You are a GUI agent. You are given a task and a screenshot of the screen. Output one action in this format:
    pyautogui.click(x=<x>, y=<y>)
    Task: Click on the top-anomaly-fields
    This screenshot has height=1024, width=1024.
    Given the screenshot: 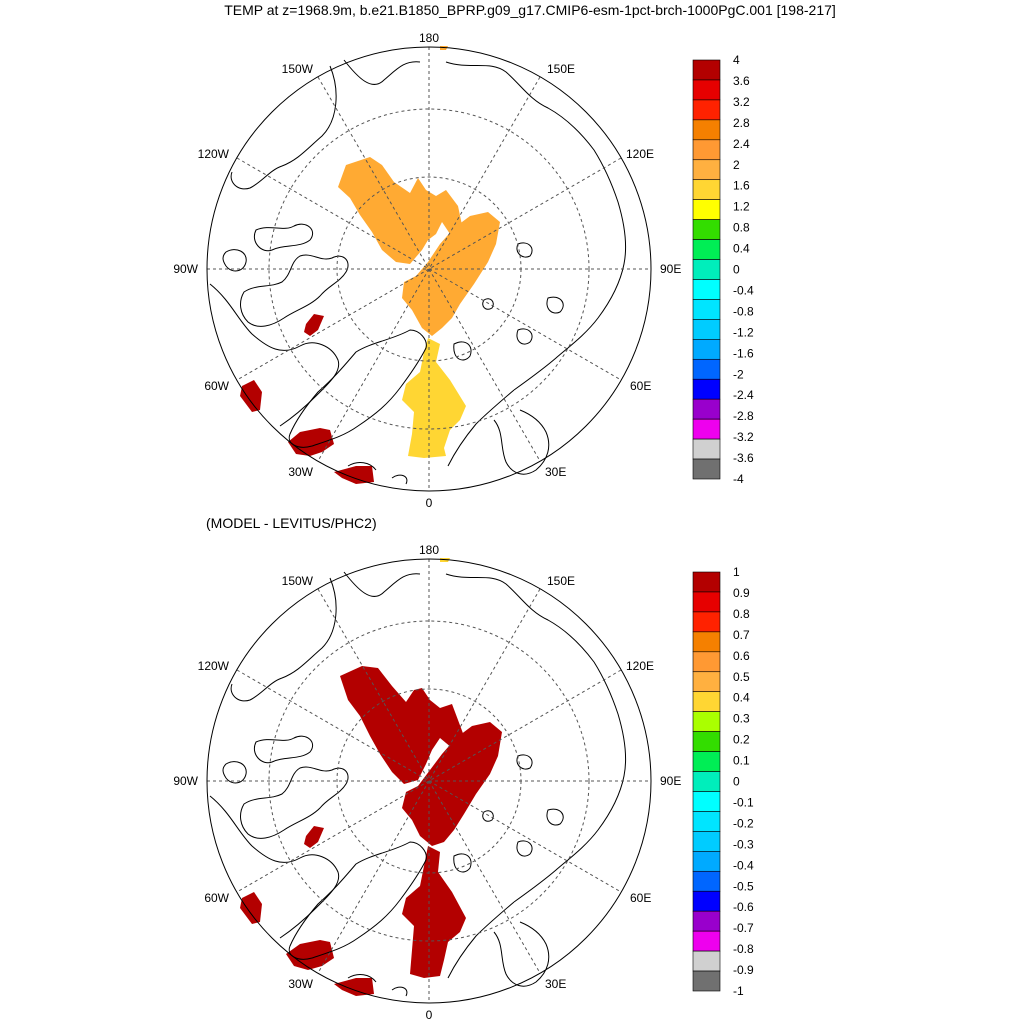 What is the action you would take?
    pyautogui.click(x=370, y=265)
    